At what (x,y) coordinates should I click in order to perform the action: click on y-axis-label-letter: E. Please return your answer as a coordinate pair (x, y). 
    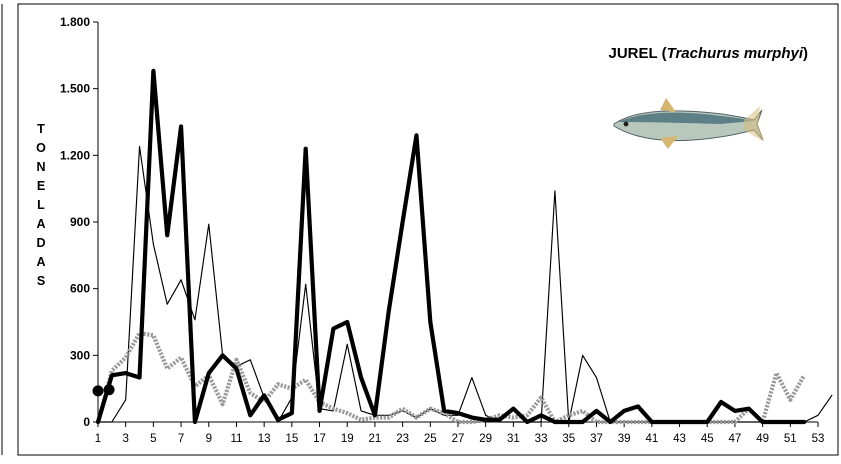
    Looking at the image, I should click on (41, 186).